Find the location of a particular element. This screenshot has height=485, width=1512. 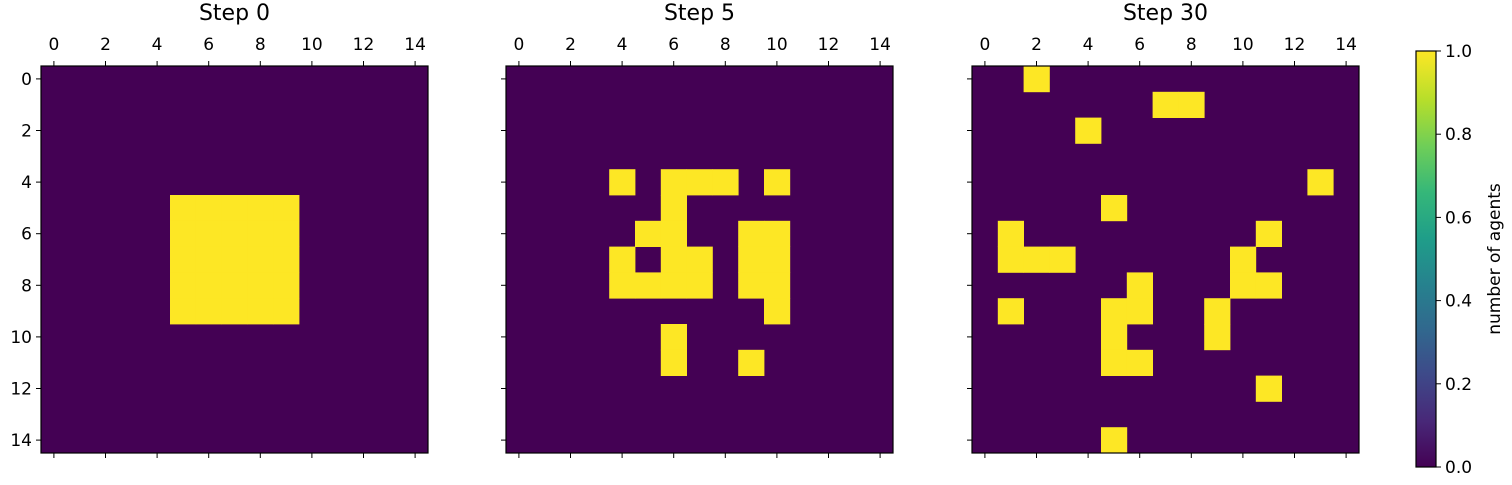

y-tick-label: 4 is located at coordinates (26, 183).